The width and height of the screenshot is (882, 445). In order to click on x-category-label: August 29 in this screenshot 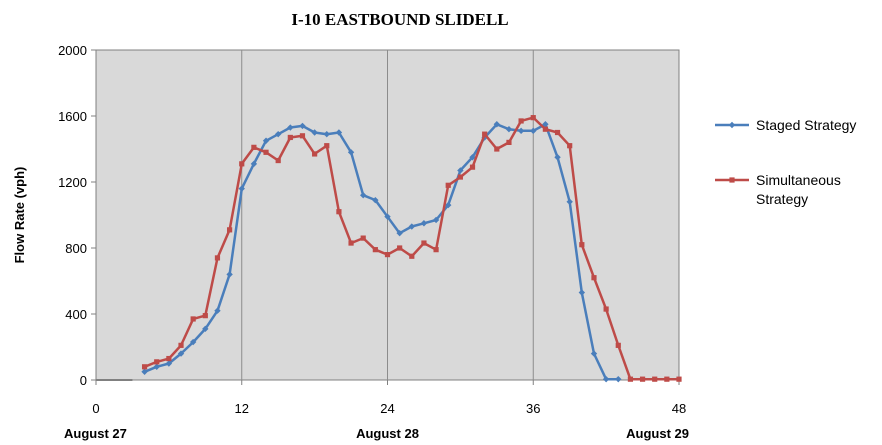, I will do `click(657, 433)`.